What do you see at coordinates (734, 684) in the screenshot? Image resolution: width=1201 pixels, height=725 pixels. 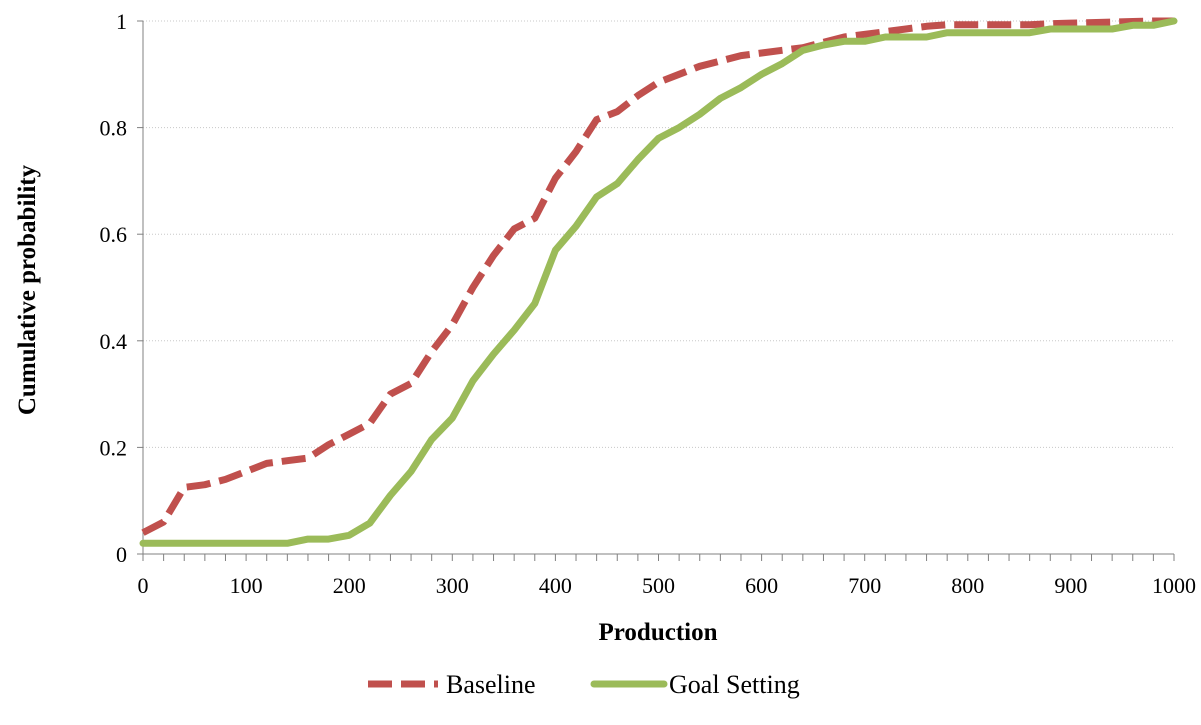 I see `legend-label-goal-setting: Goal Setting` at bounding box center [734, 684].